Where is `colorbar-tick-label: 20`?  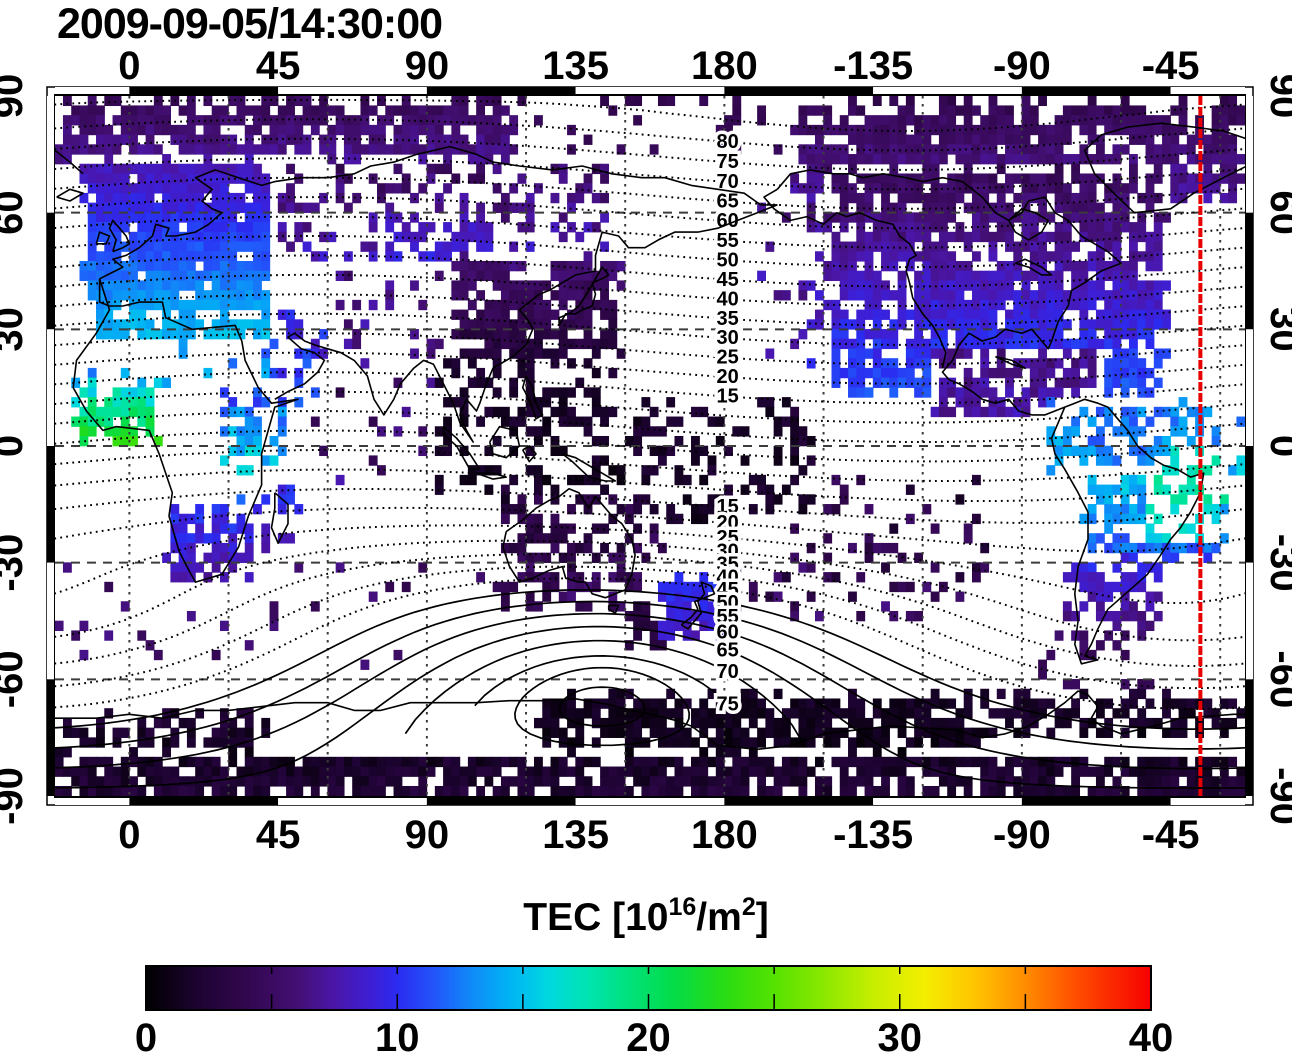 colorbar-tick-label: 20 is located at coordinates (648, 1036).